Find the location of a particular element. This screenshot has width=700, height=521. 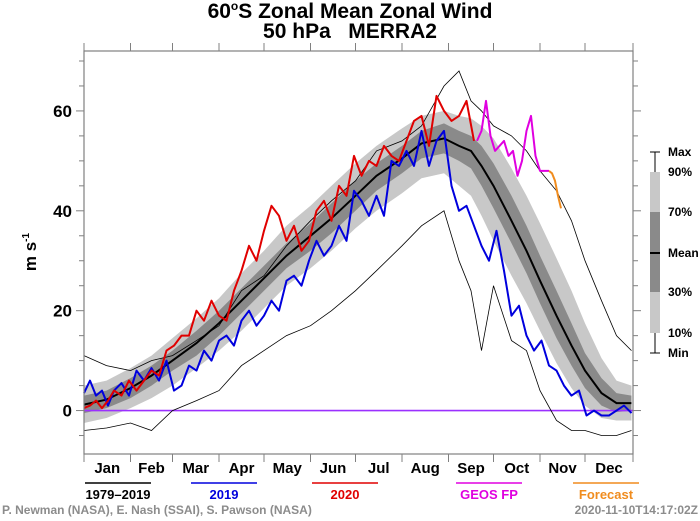

legend: 1979–2019 2019 2020 GEOS FP Forecast is located at coordinates (362, 492).